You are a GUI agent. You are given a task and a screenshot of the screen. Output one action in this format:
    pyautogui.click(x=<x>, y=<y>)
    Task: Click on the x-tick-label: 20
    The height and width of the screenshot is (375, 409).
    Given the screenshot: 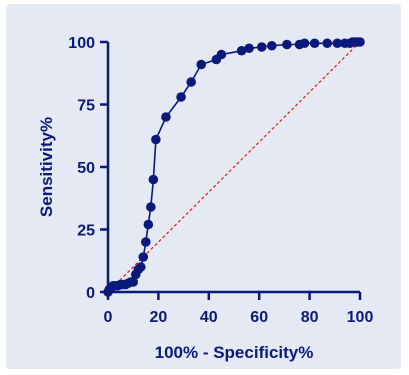 What is the action you would take?
    pyautogui.click(x=159, y=317)
    